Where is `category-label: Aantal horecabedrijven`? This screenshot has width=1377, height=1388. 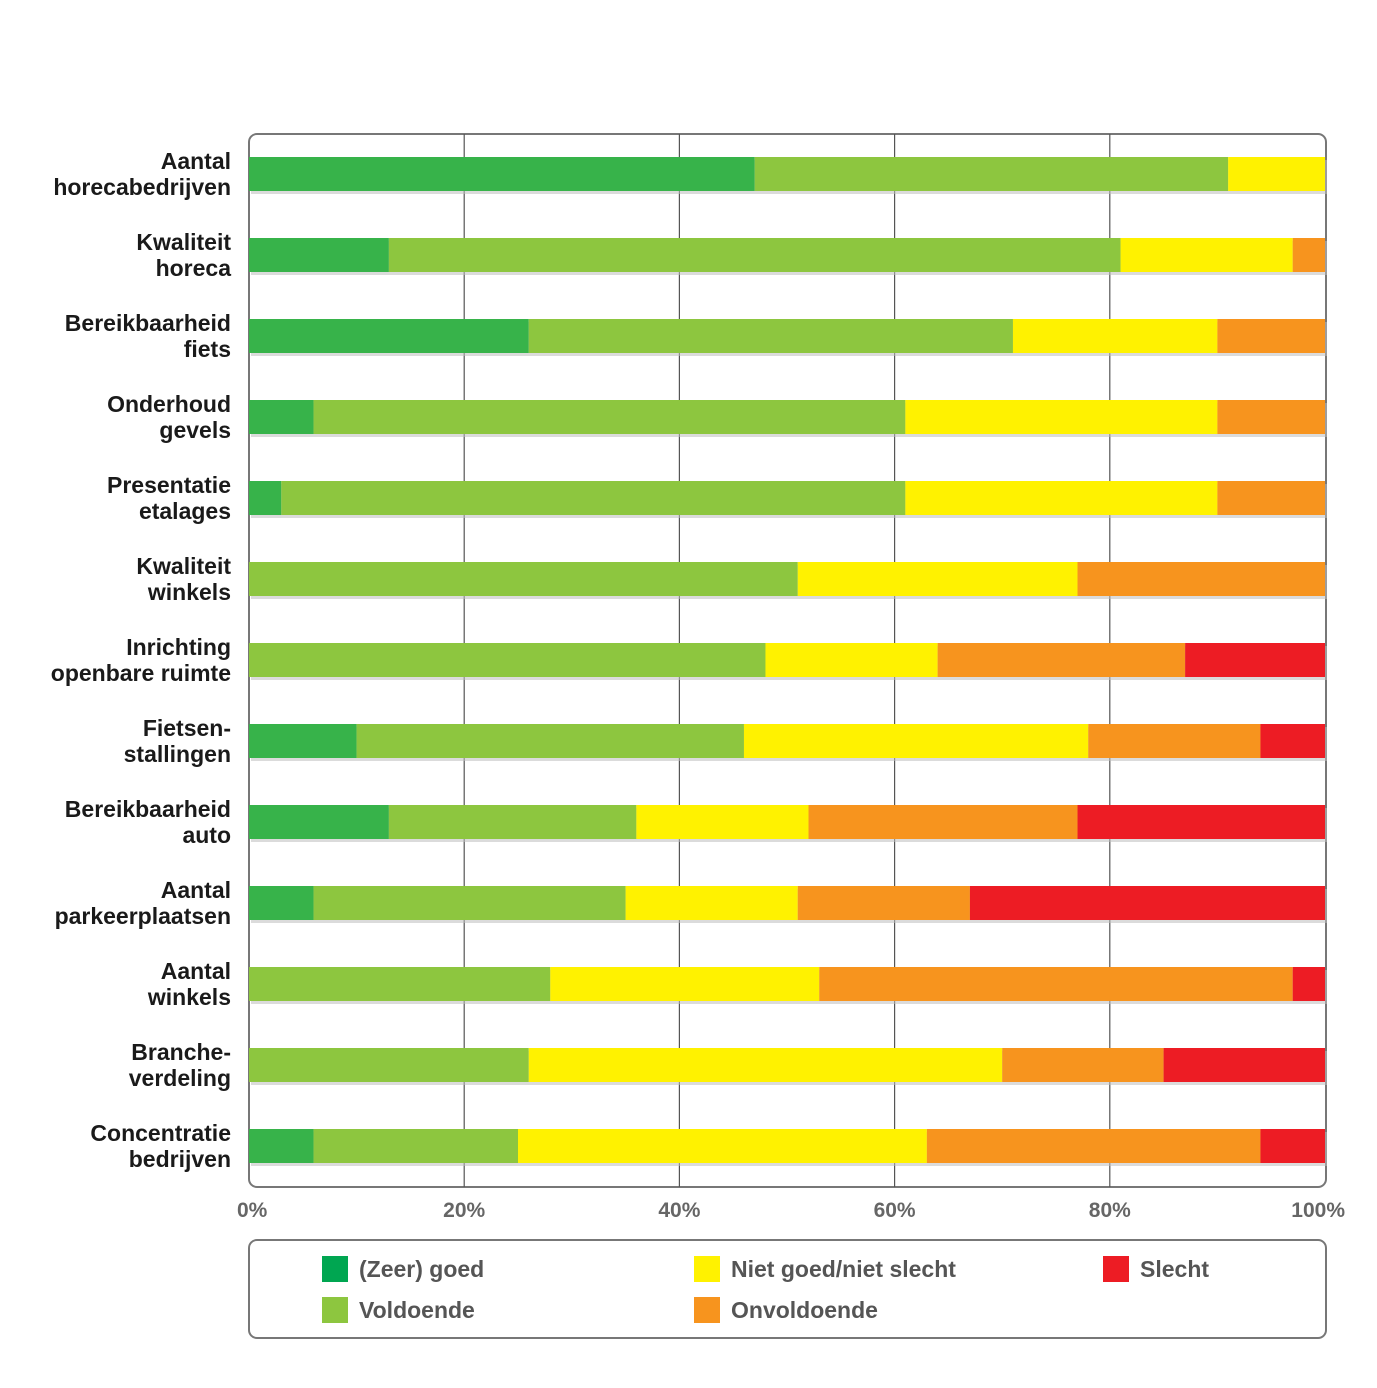 category-label: Aantal horecabedrijven is located at coordinates (142, 174).